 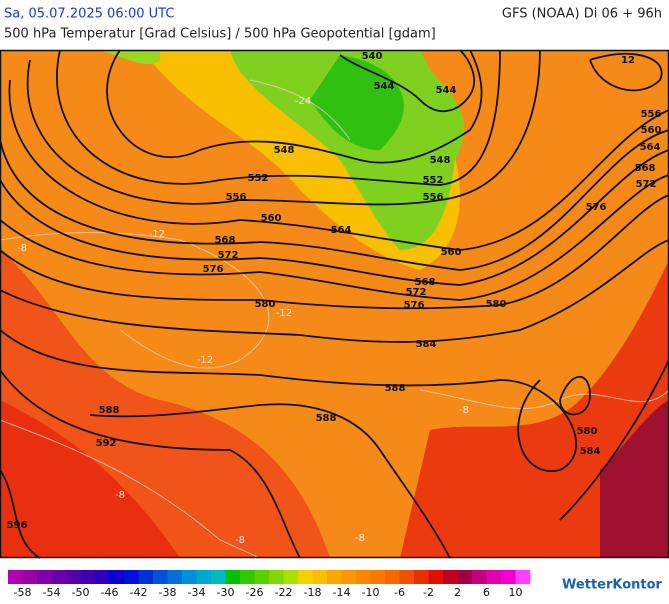 What do you see at coordinates (486, 592) in the screenshot?
I see `colorbar-tick-label: 6` at bounding box center [486, 592].